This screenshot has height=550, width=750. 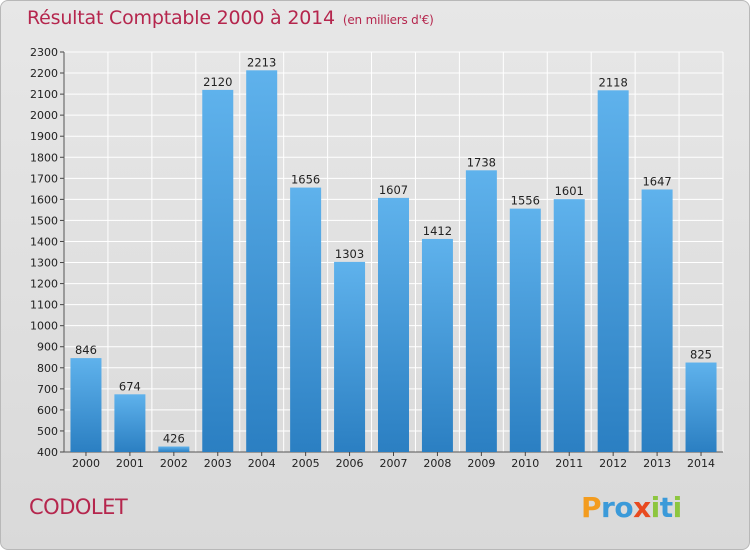 I want to click on bar-value-label: 674, so click(x=130, y=386).